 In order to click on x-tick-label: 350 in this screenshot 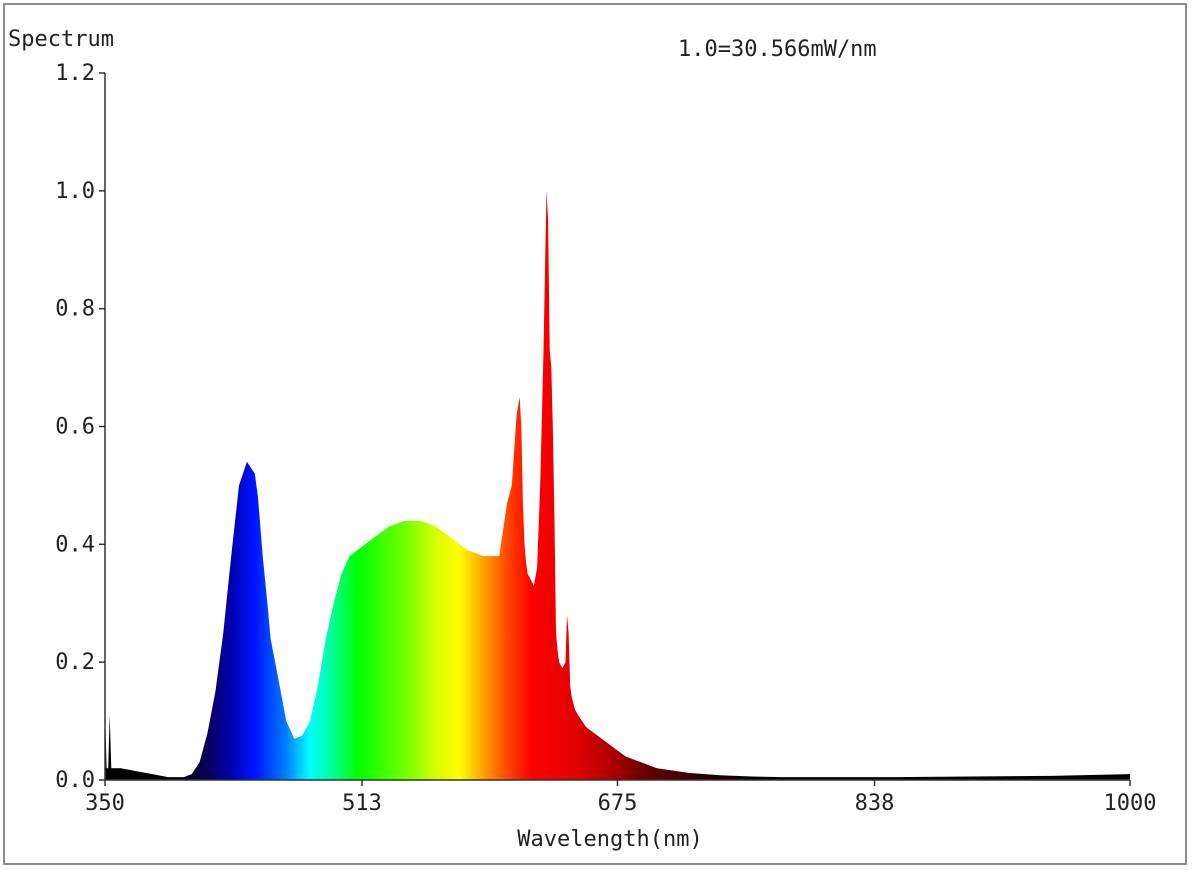, I will do `click(105, 803)`.